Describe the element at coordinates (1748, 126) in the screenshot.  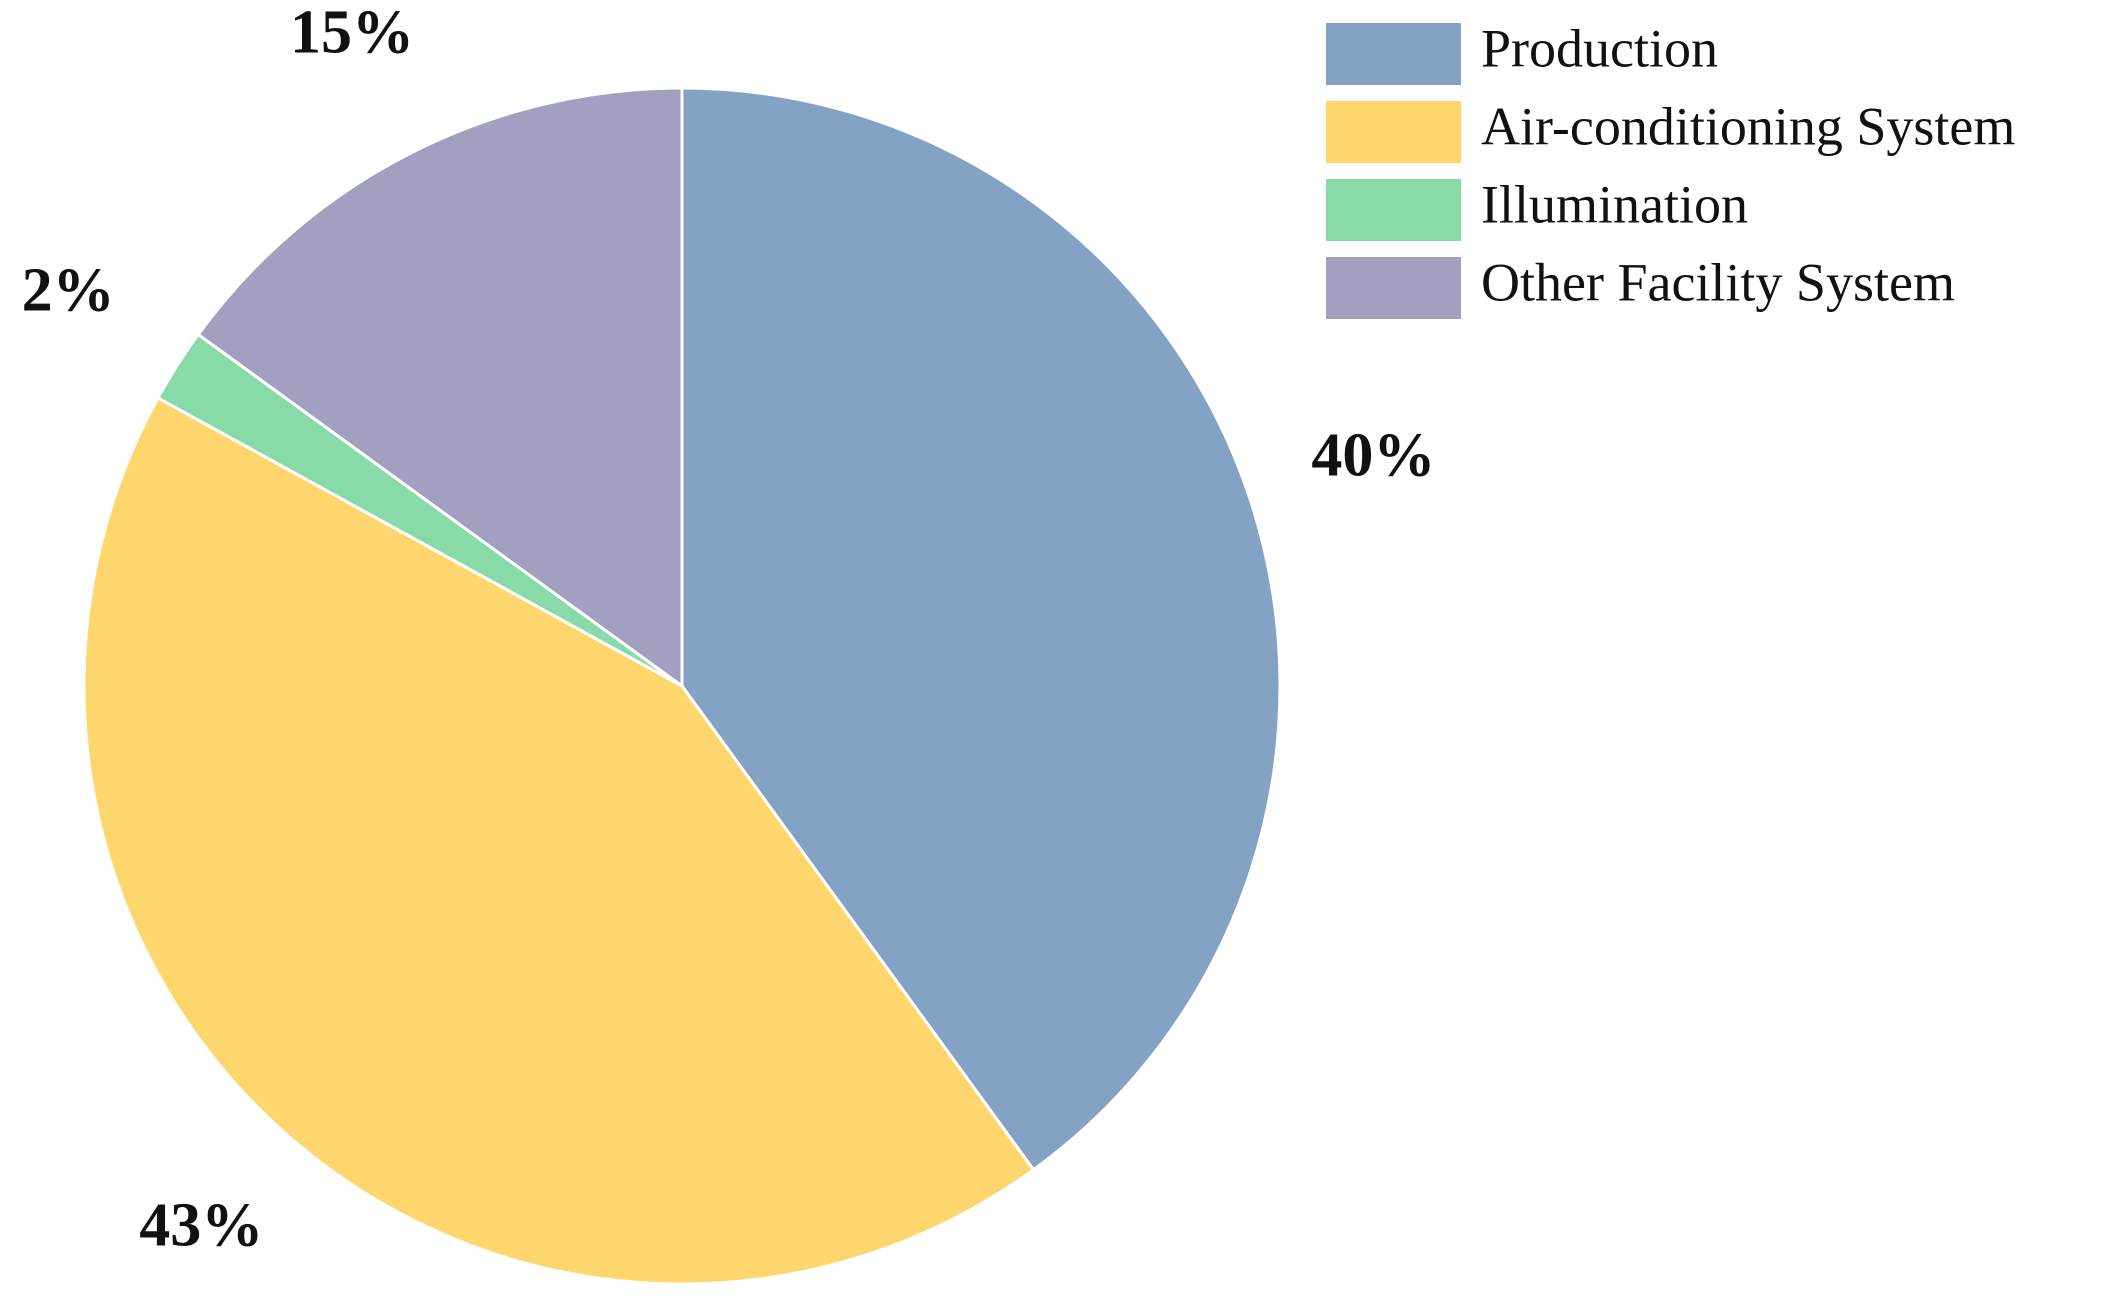
I see `legend-label: Air-conditioning System` at that location.